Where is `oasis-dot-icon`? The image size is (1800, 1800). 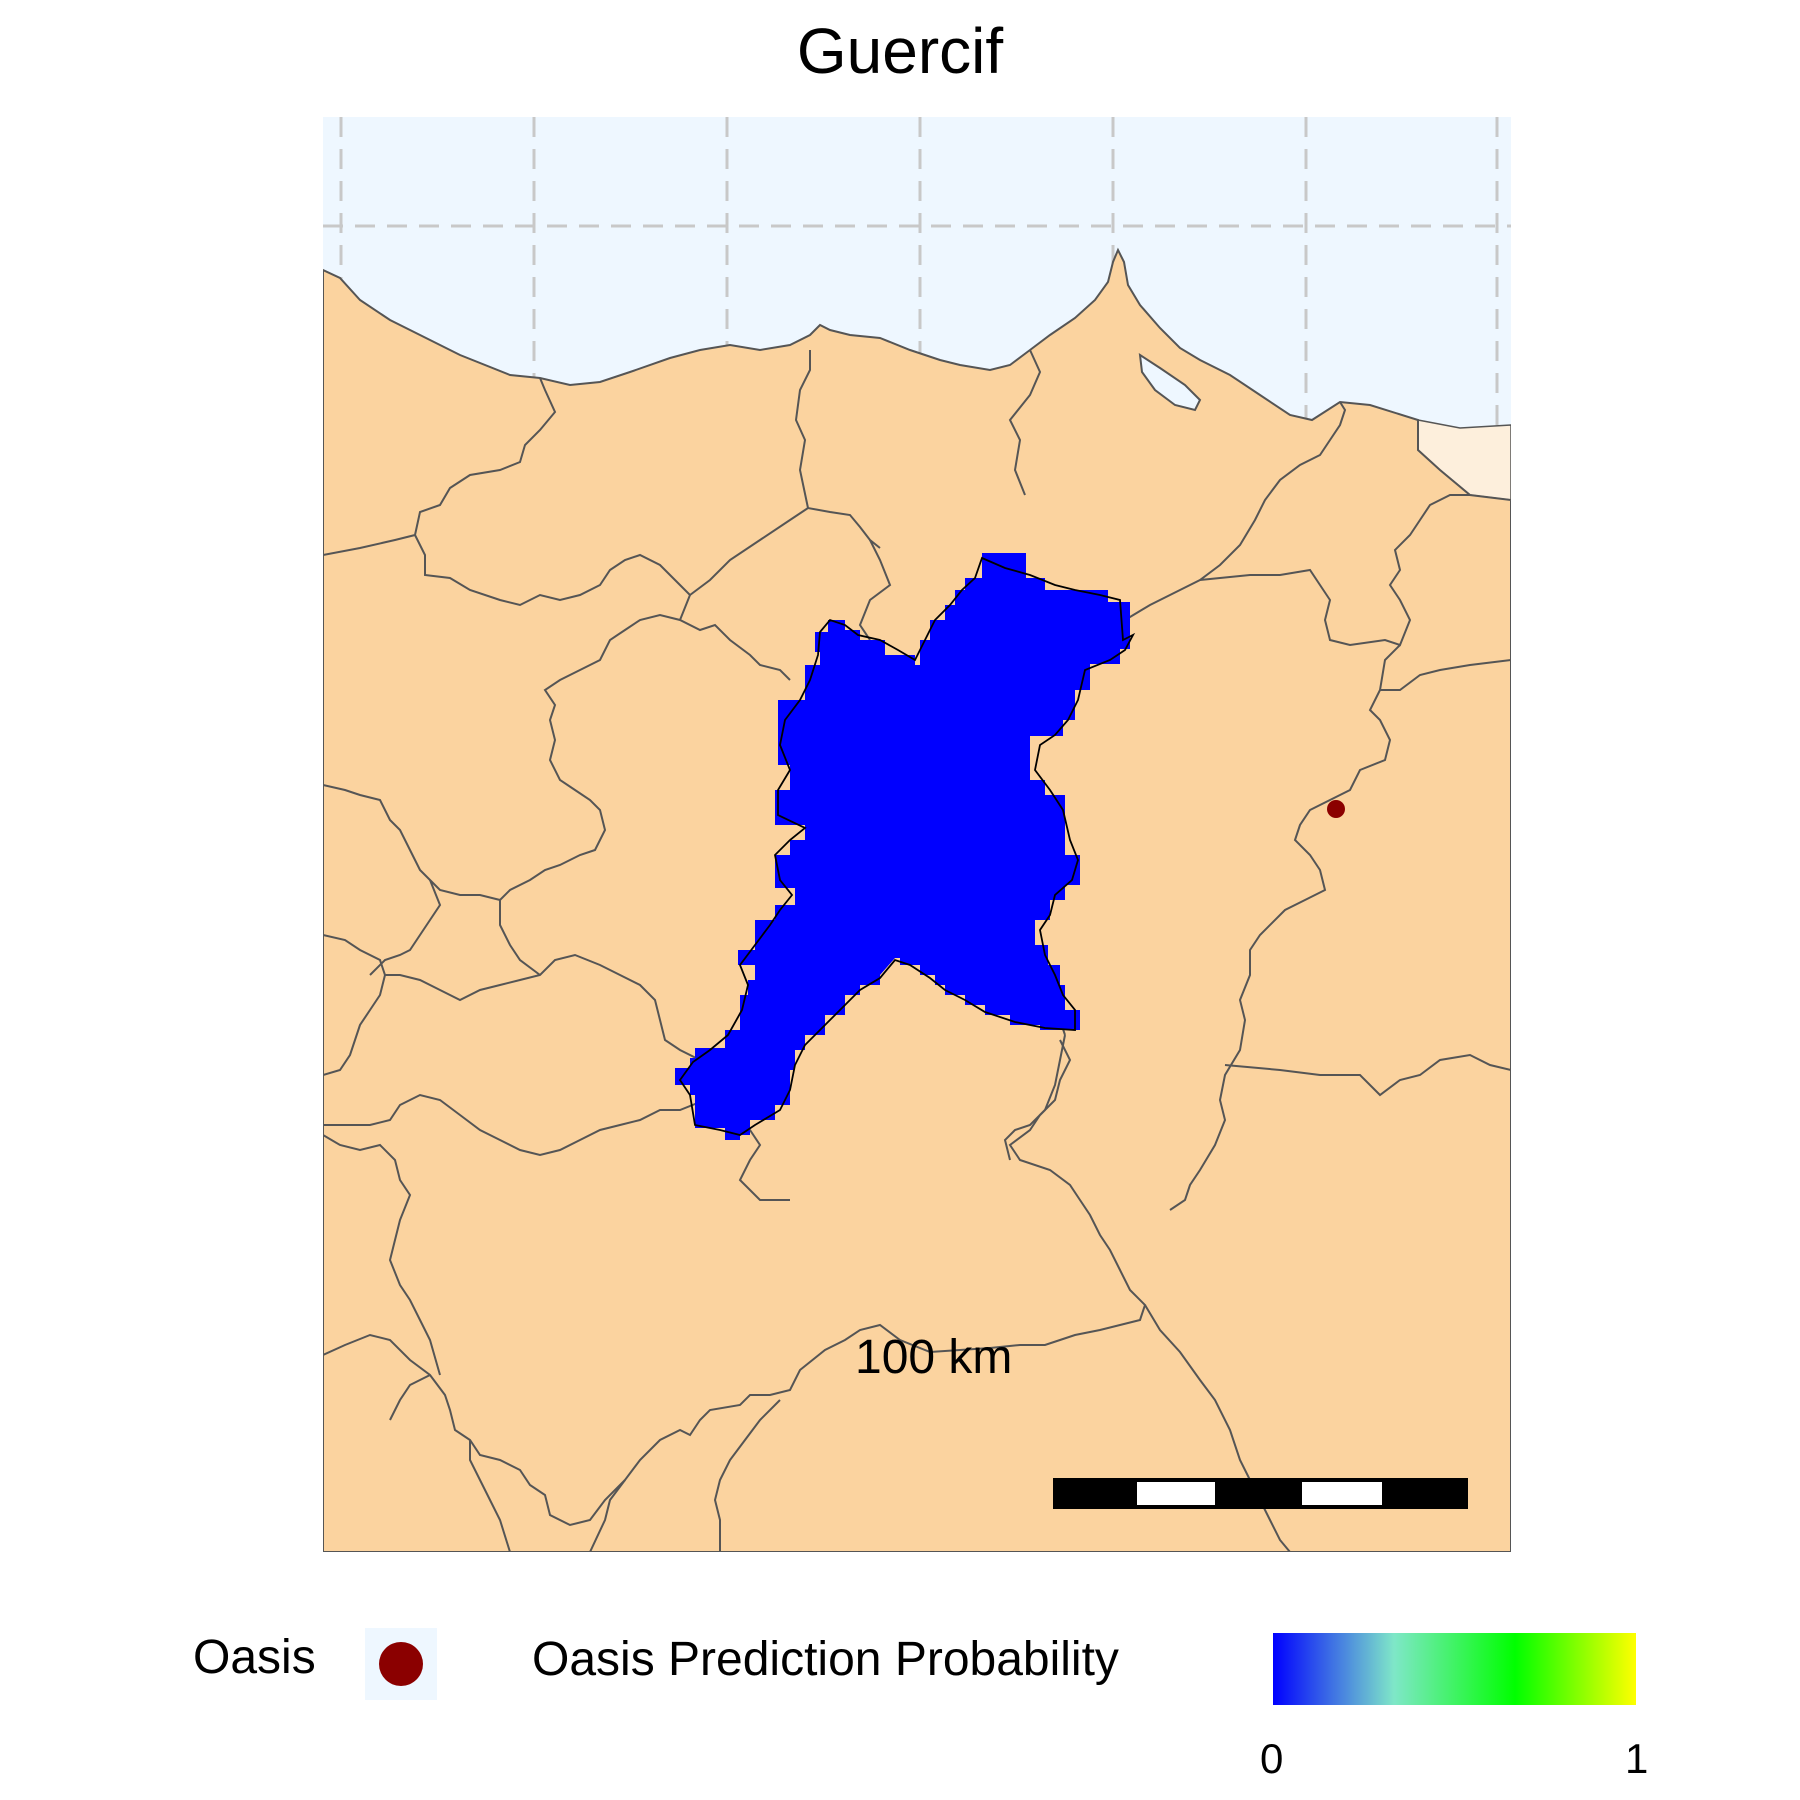 oasis-dot-icon is located at coordinates (401, 1664).